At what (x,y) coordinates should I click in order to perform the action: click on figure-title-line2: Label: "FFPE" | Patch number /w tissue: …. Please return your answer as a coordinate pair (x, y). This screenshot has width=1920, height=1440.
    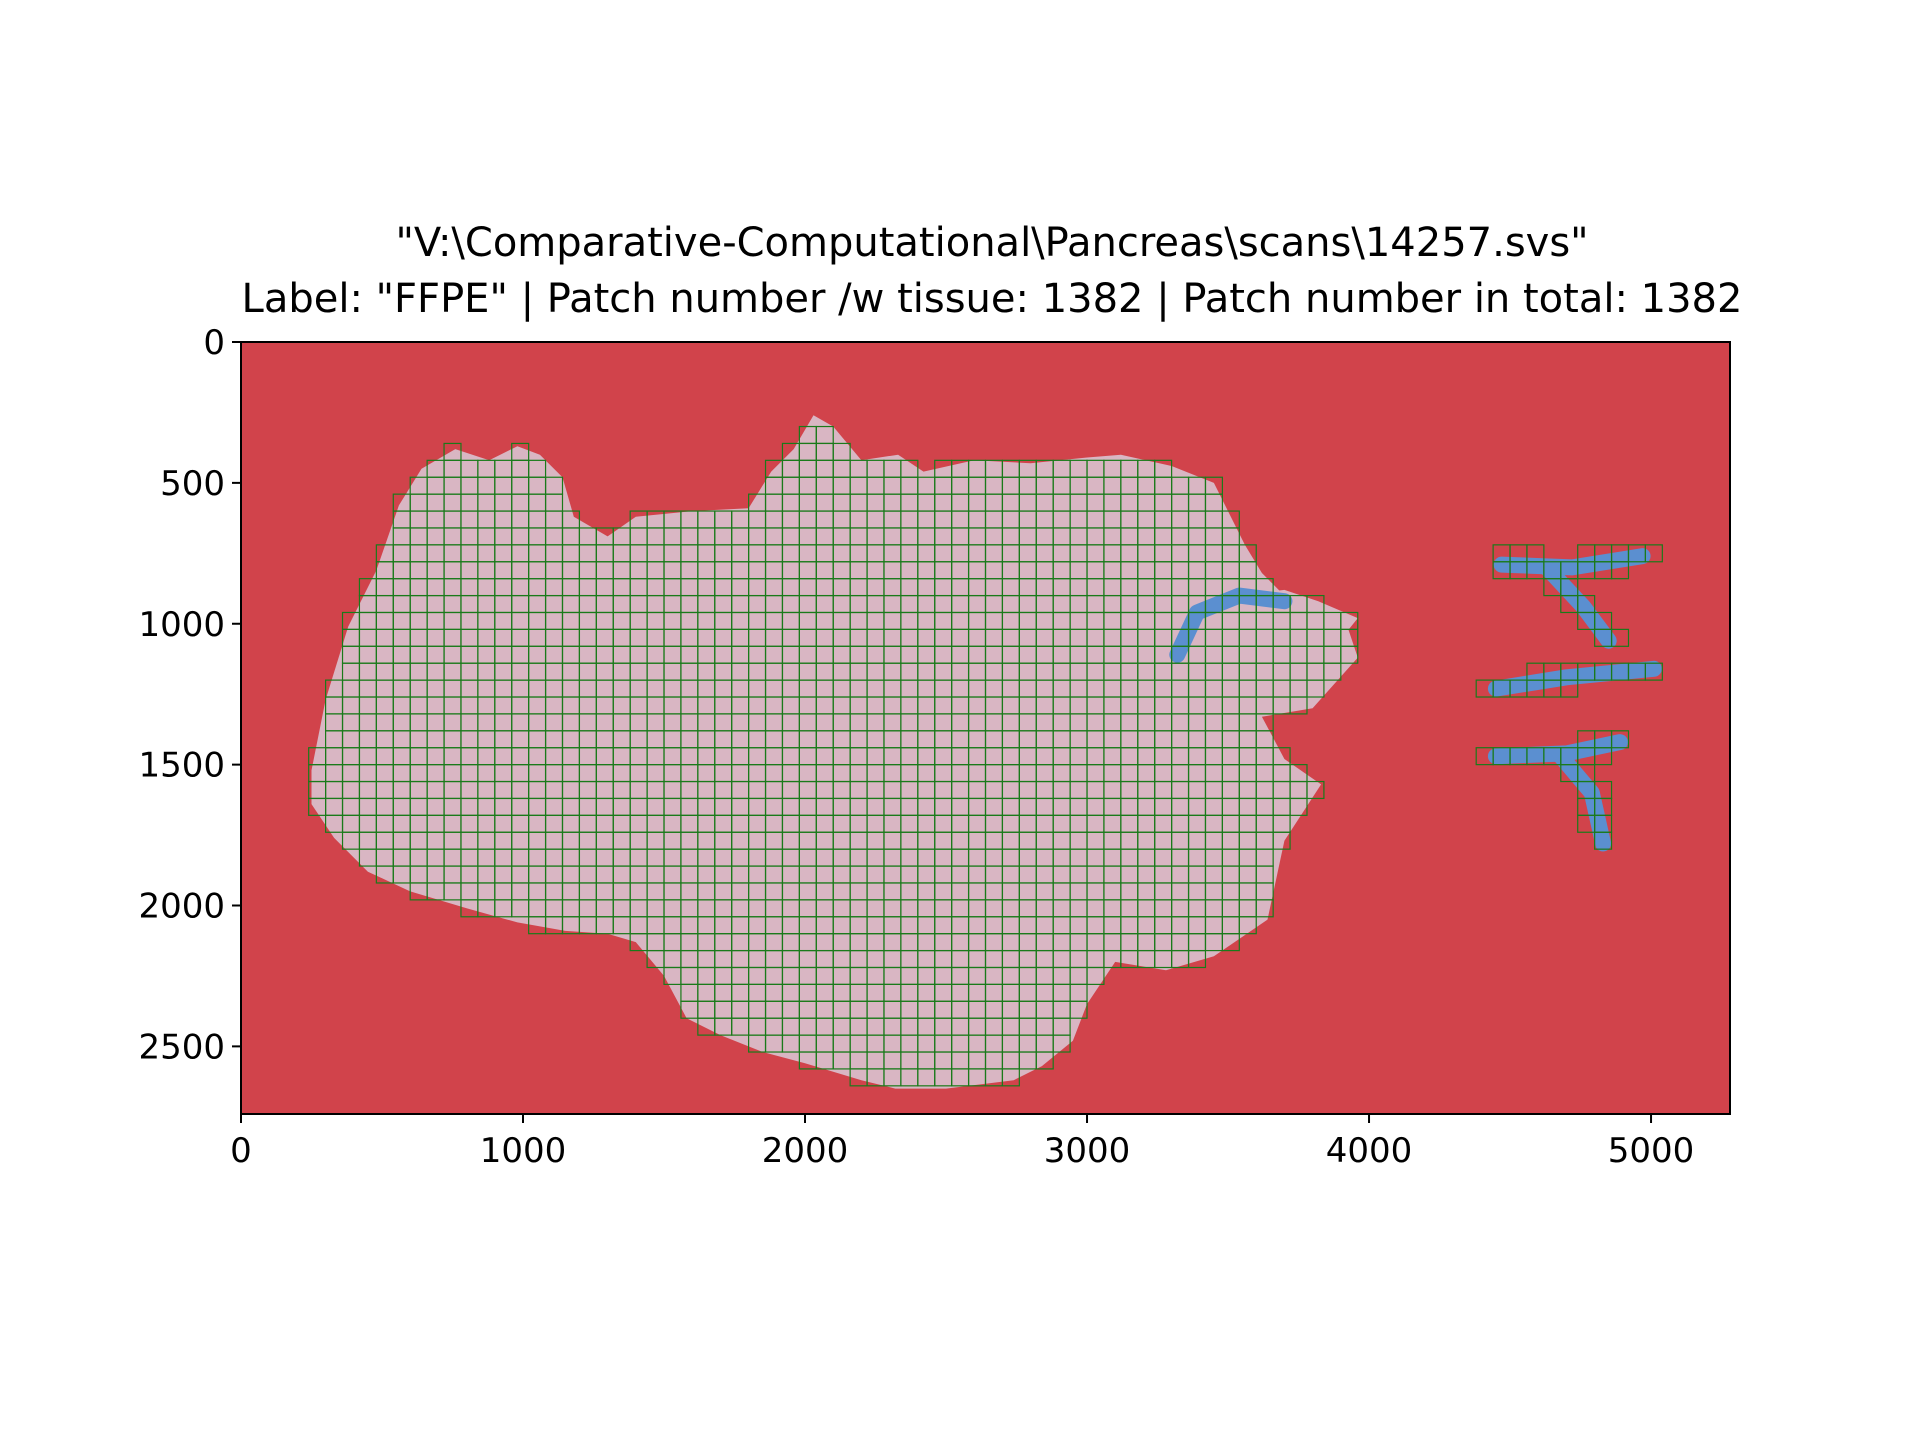
    Looking at the image, I should click on (992, 299).